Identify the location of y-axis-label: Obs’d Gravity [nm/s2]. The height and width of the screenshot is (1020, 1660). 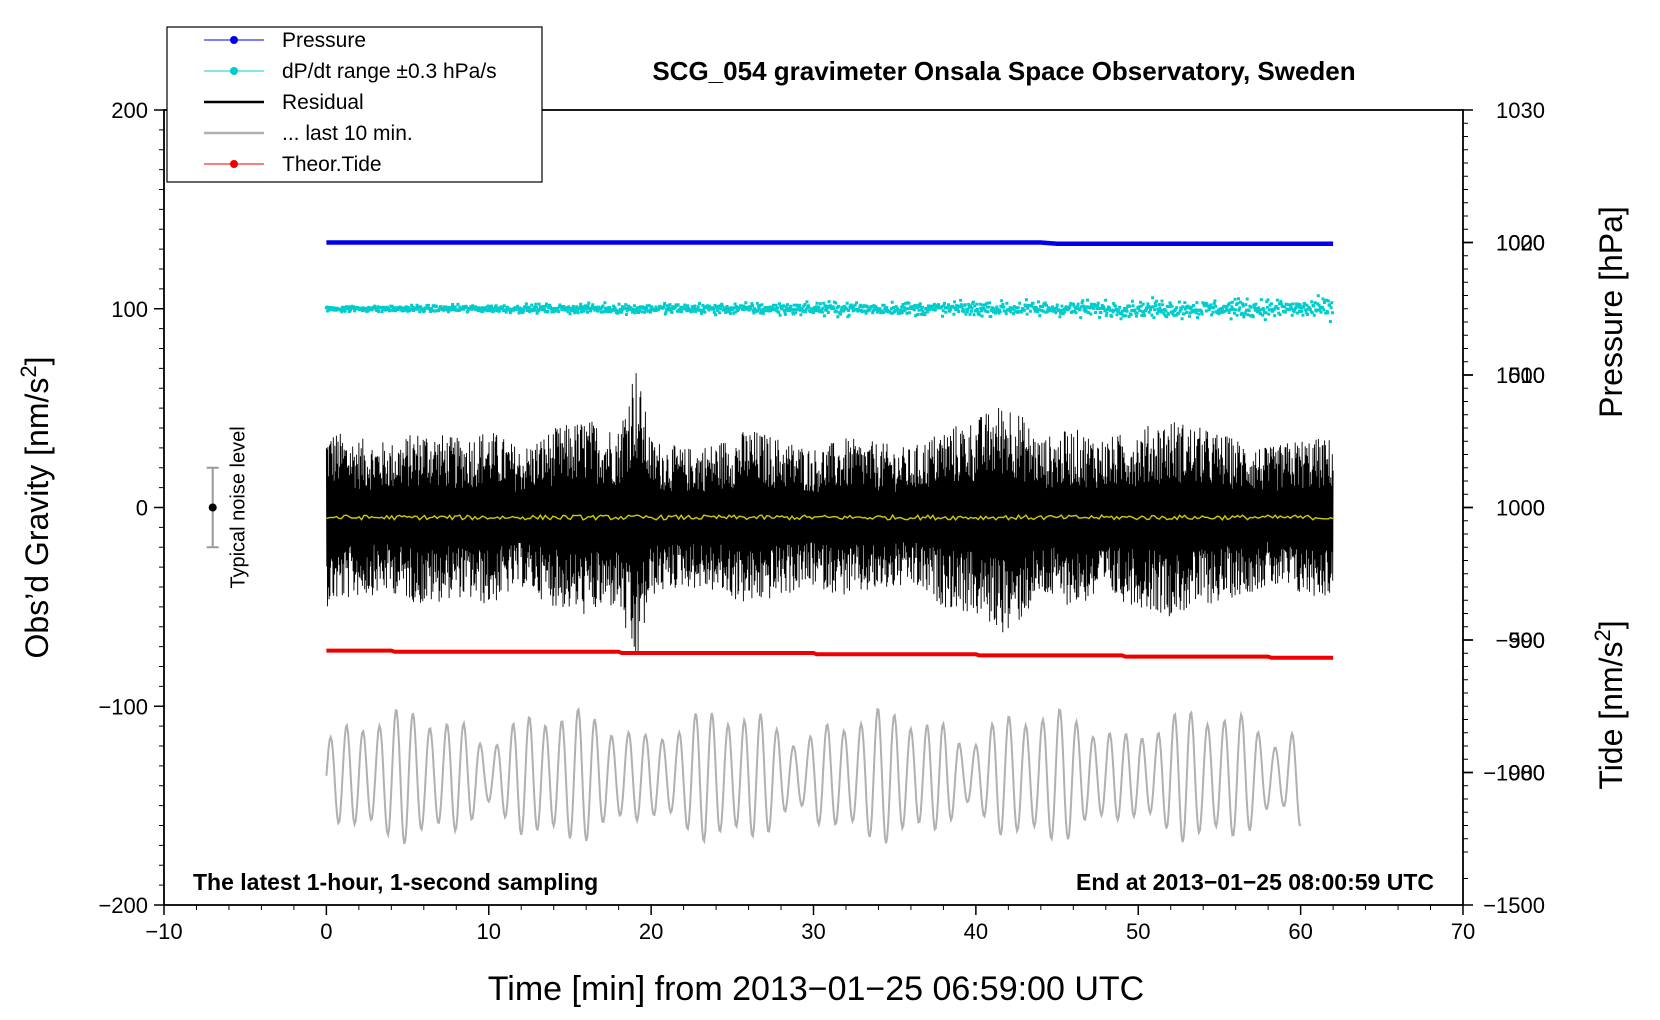
(35, 507).